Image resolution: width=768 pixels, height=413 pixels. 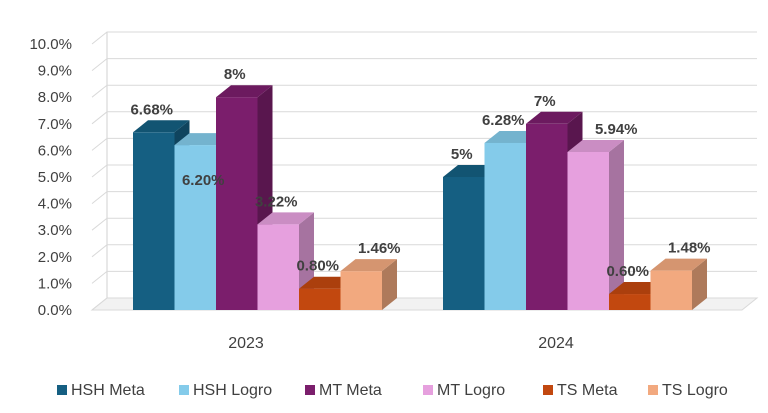 What do you see at coordinates (587, 390) in the screenshot?
I see `legend-label: TS Meta` at bounding box center [587, 390].